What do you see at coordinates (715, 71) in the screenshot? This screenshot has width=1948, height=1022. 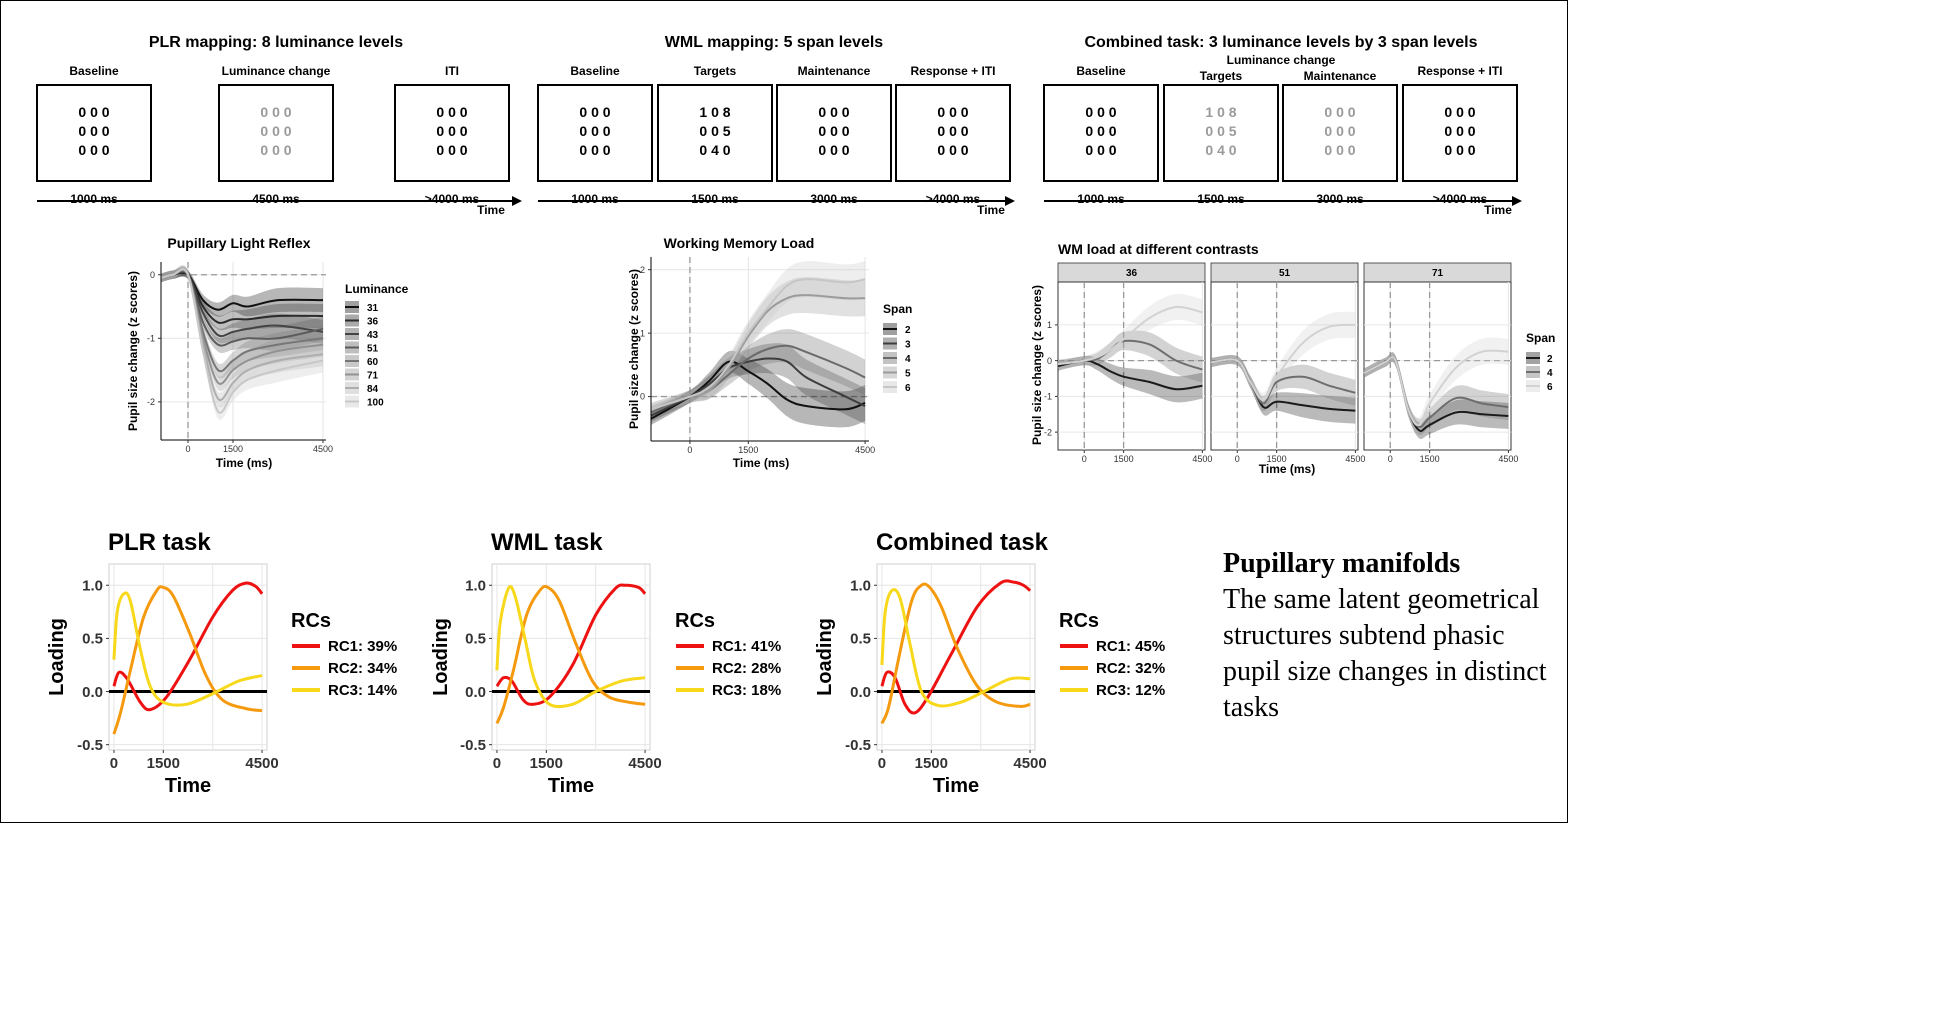 I see `screen-label: Targets` at bounding box center [715, 71].